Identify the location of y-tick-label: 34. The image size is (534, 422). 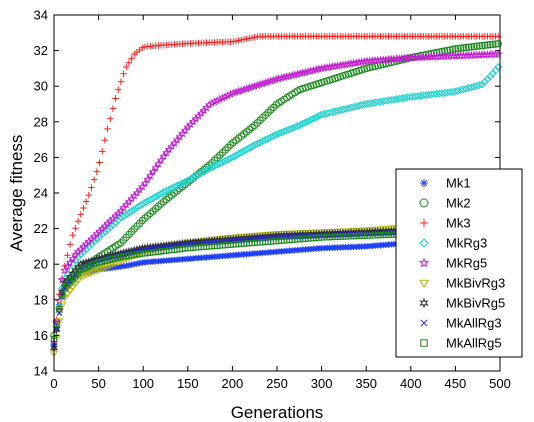
(41, 15).